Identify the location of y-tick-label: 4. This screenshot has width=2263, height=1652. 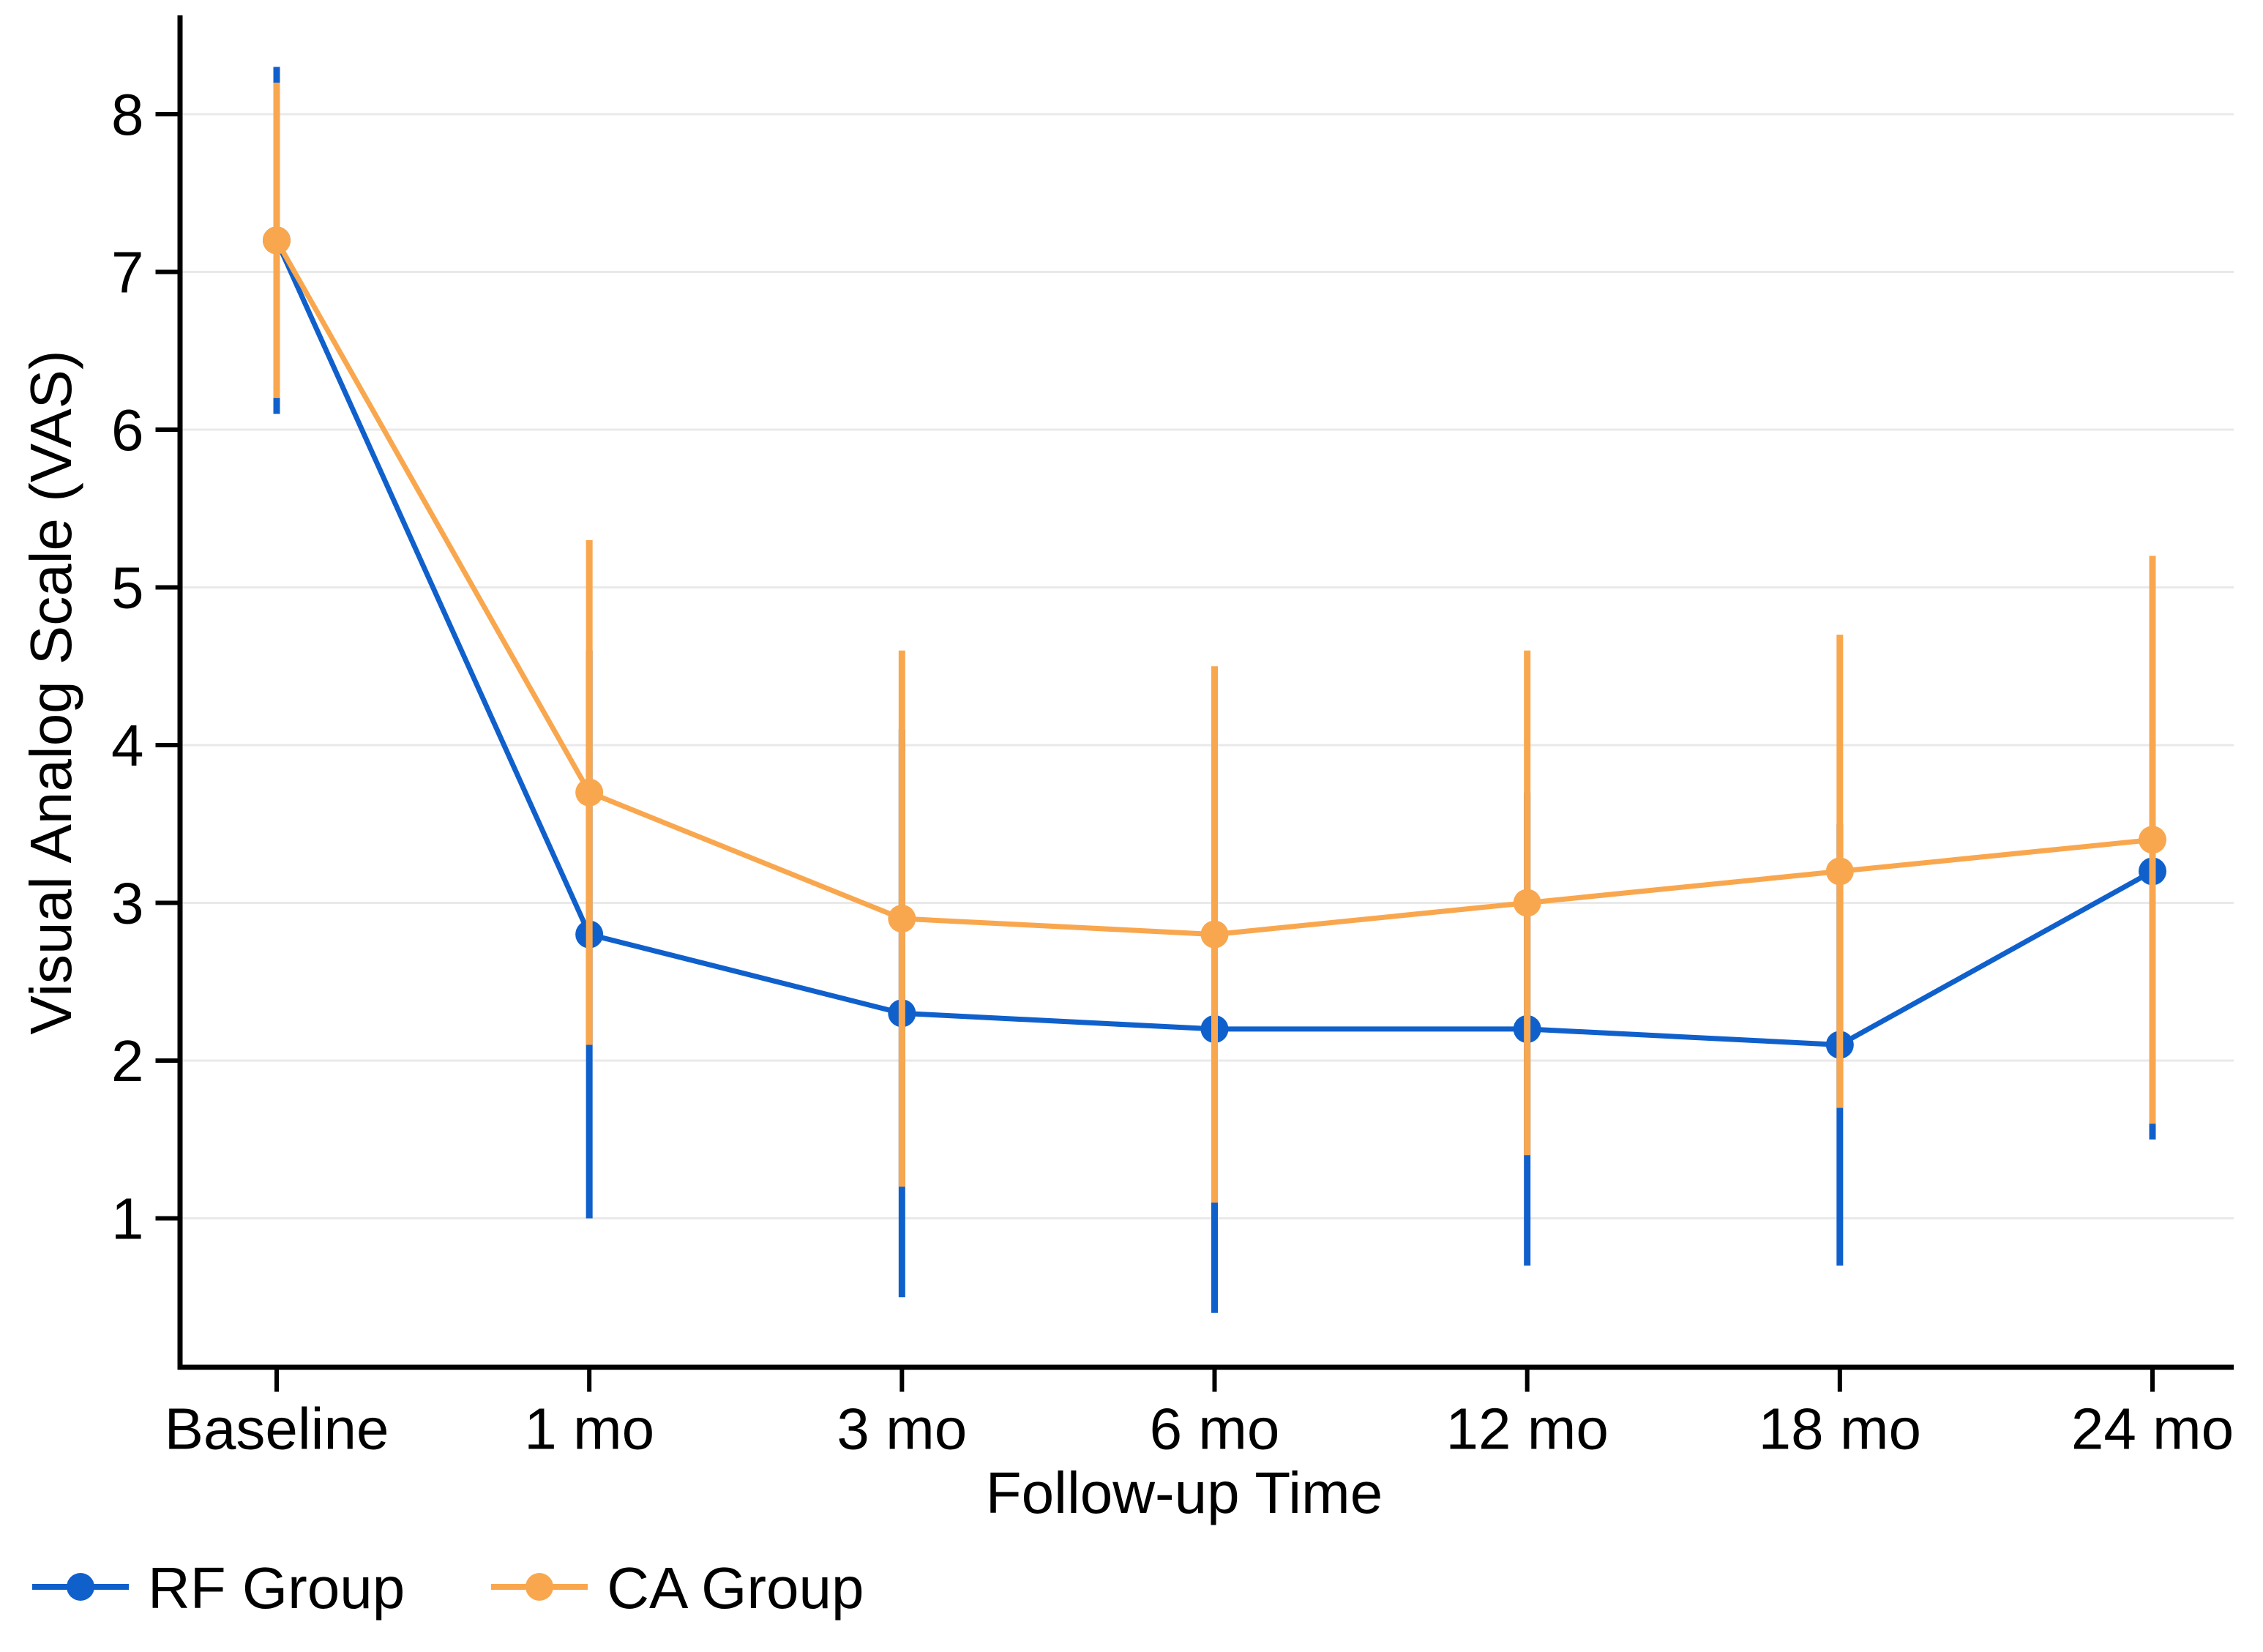
(127, 745).